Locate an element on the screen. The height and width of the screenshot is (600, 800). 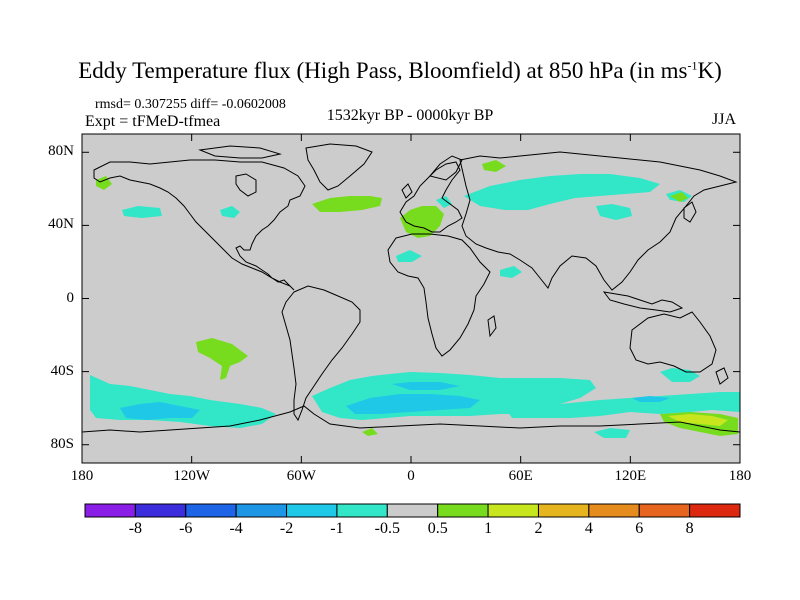
stats-text: rmsd= 0.307255 diff= -0.0602008 is located at coordinates (190, 104).